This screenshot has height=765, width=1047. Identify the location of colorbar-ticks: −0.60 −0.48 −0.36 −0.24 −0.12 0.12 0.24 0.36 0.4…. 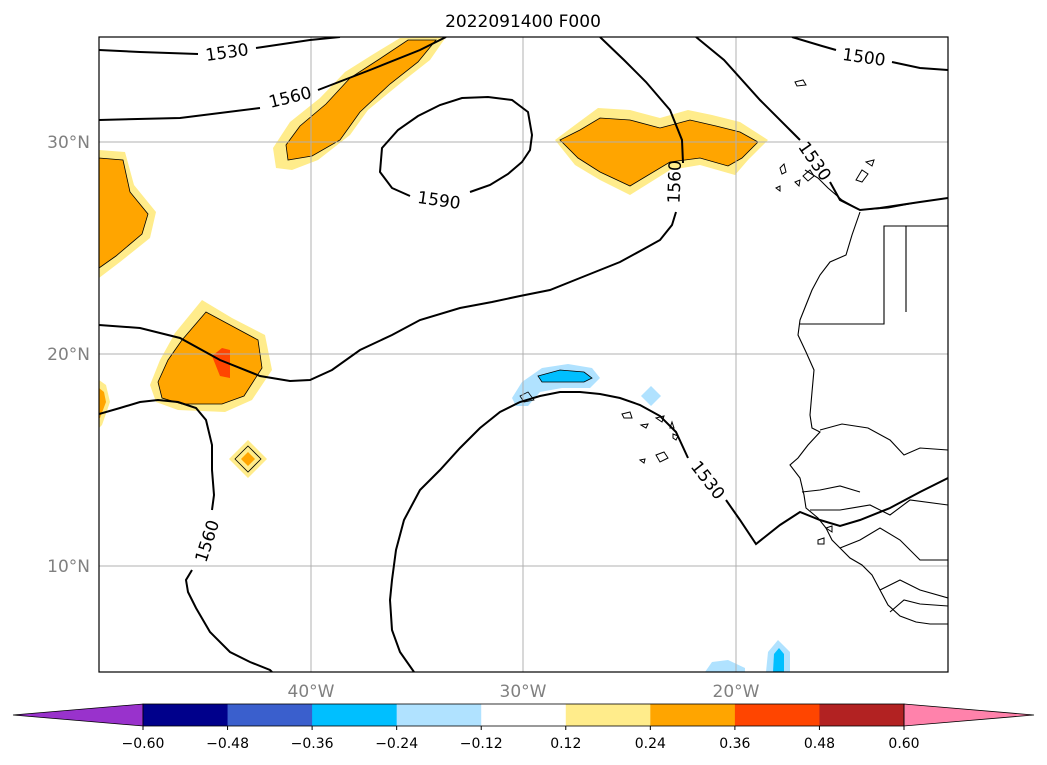
(521, 739).